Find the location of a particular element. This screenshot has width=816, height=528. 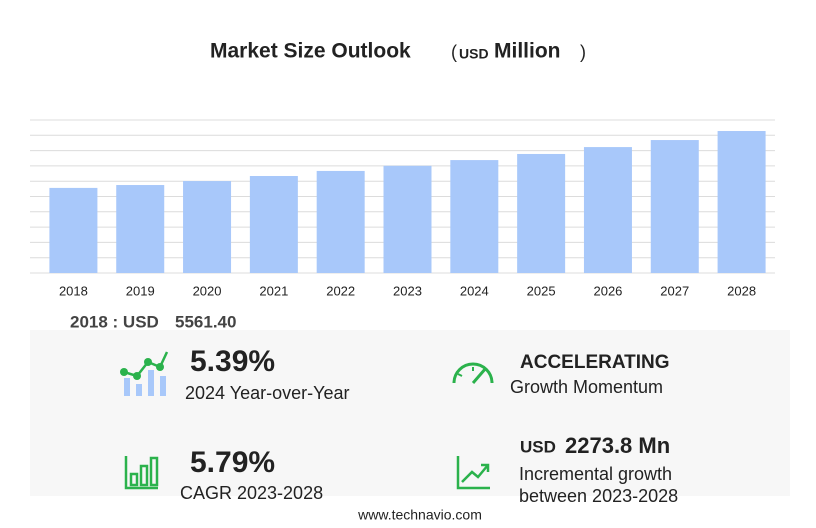

yoy-icon is located at coordinates (144, 373).